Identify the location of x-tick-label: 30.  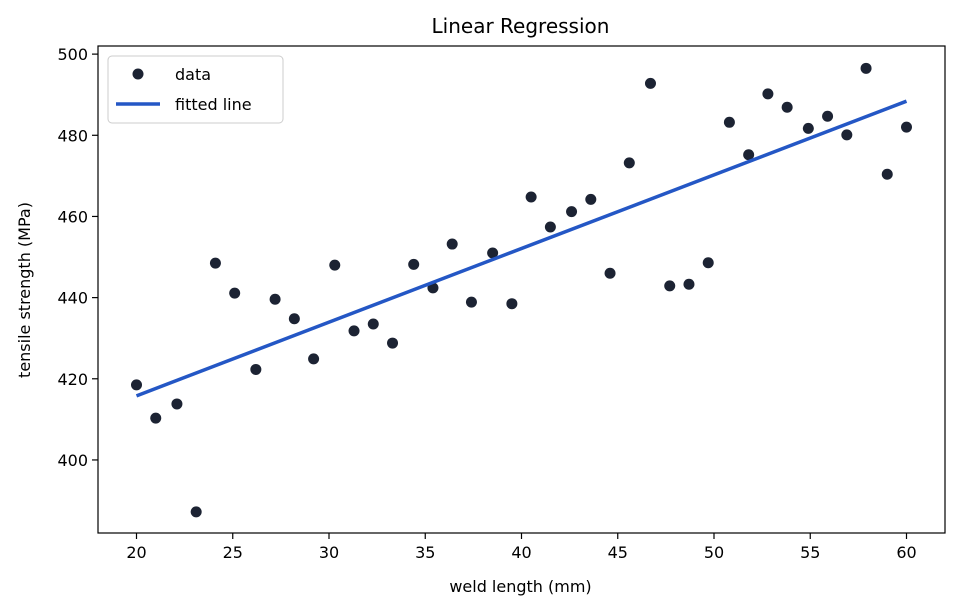
(329, 552).